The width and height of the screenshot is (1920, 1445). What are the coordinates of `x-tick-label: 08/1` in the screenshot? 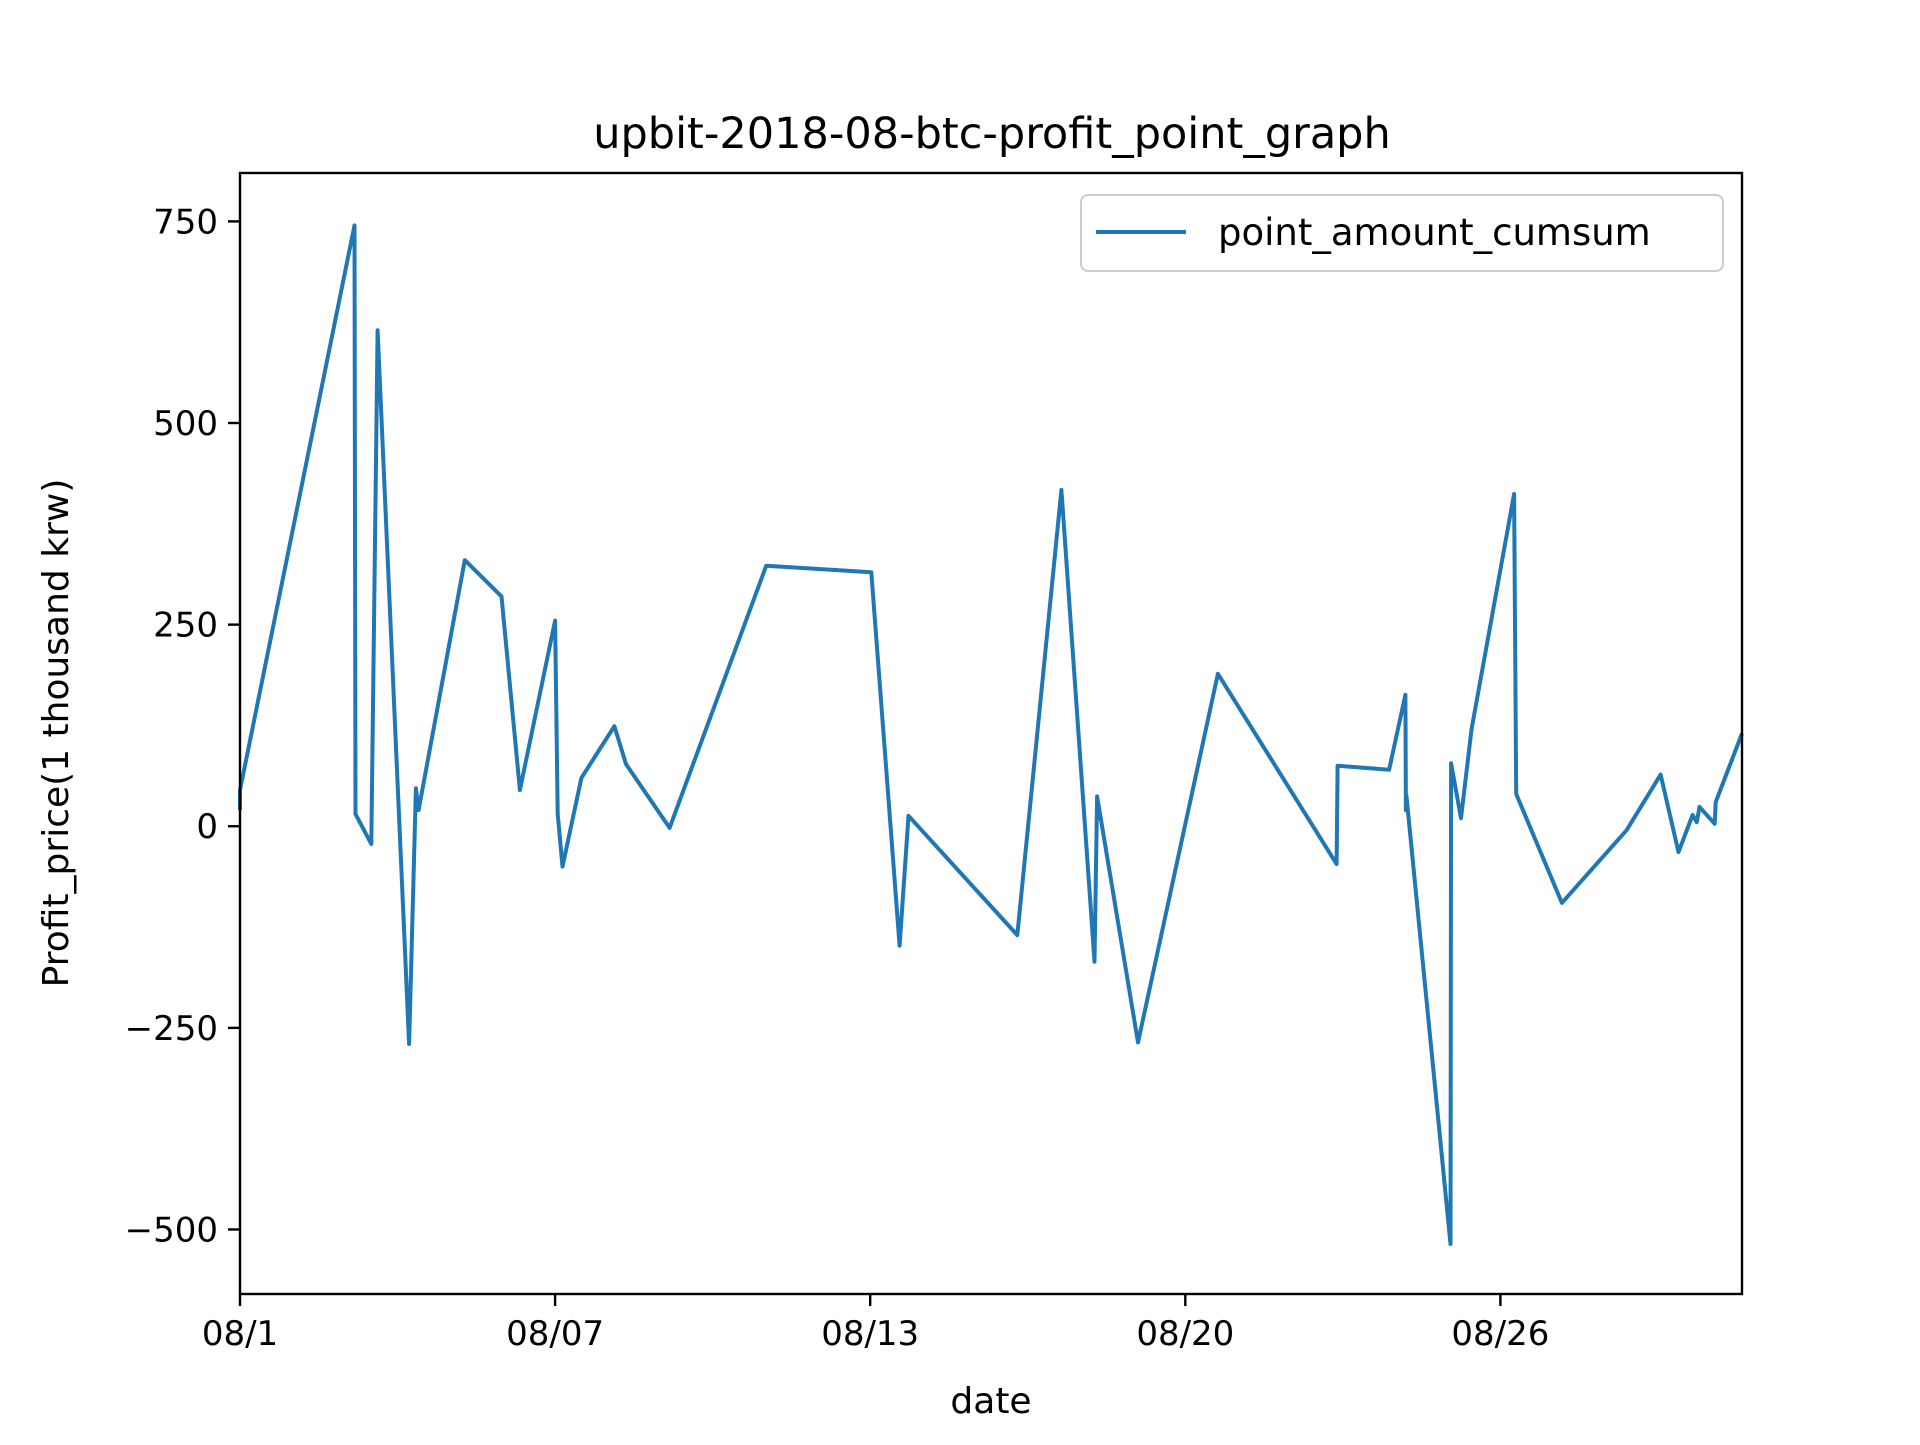 It's located at (240, 1334).